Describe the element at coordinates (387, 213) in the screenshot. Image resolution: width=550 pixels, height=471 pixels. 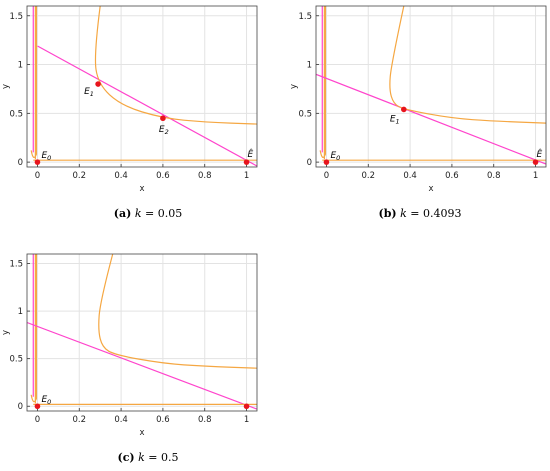
I see `caption-tag: (b)` at that location.